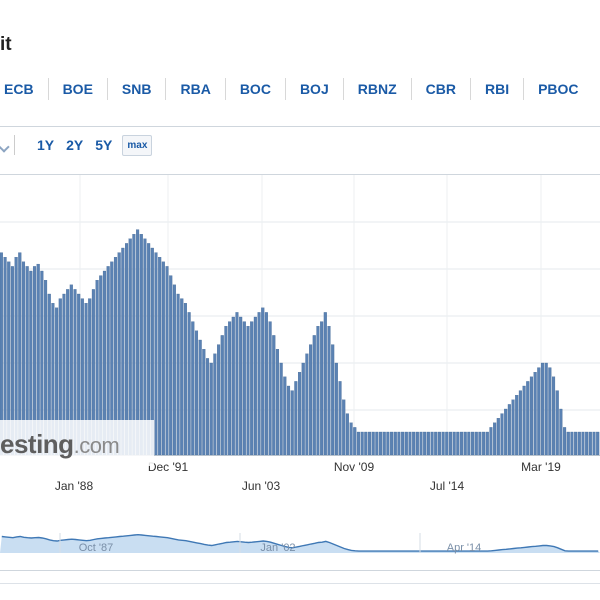 This screenshot has height=600, width=600. Describe the element at coordinates (254, 89) in the screenshot. I see `tab-boc: BOC` at that location.